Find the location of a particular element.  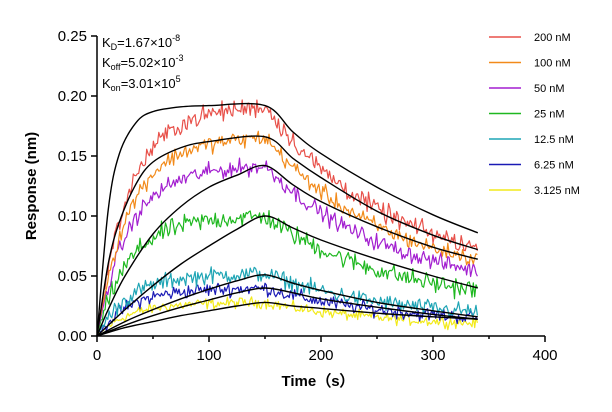

legend-label: 6.25 nM is located at coordinates (554, 166).